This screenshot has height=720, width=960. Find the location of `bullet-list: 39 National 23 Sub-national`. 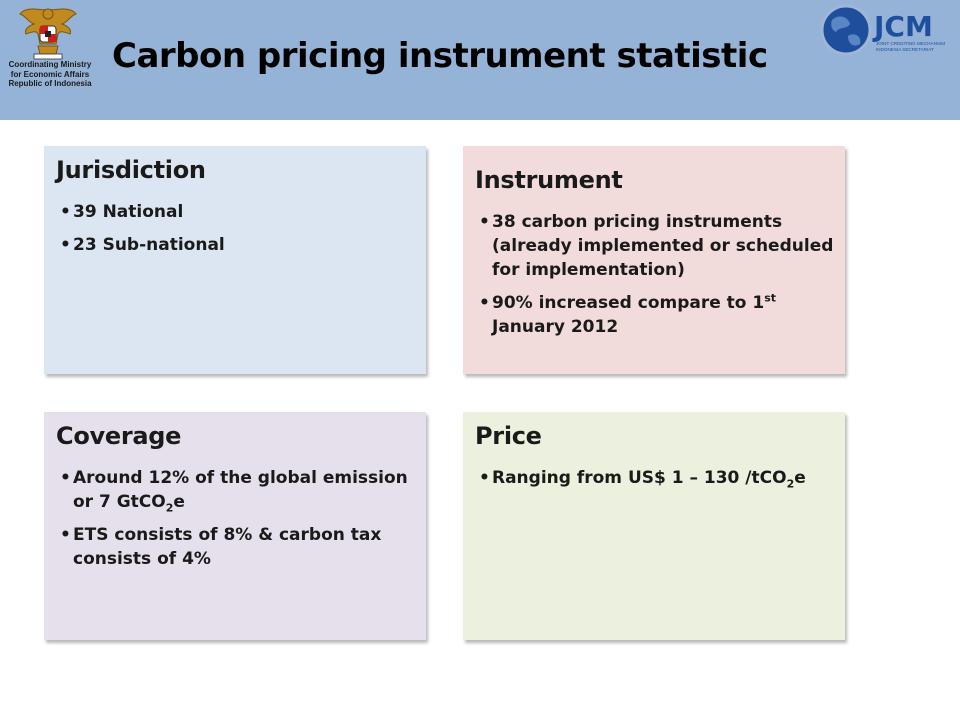

bullet-list: 39 National 23 Sub-national is located at coordinates (236, 228).